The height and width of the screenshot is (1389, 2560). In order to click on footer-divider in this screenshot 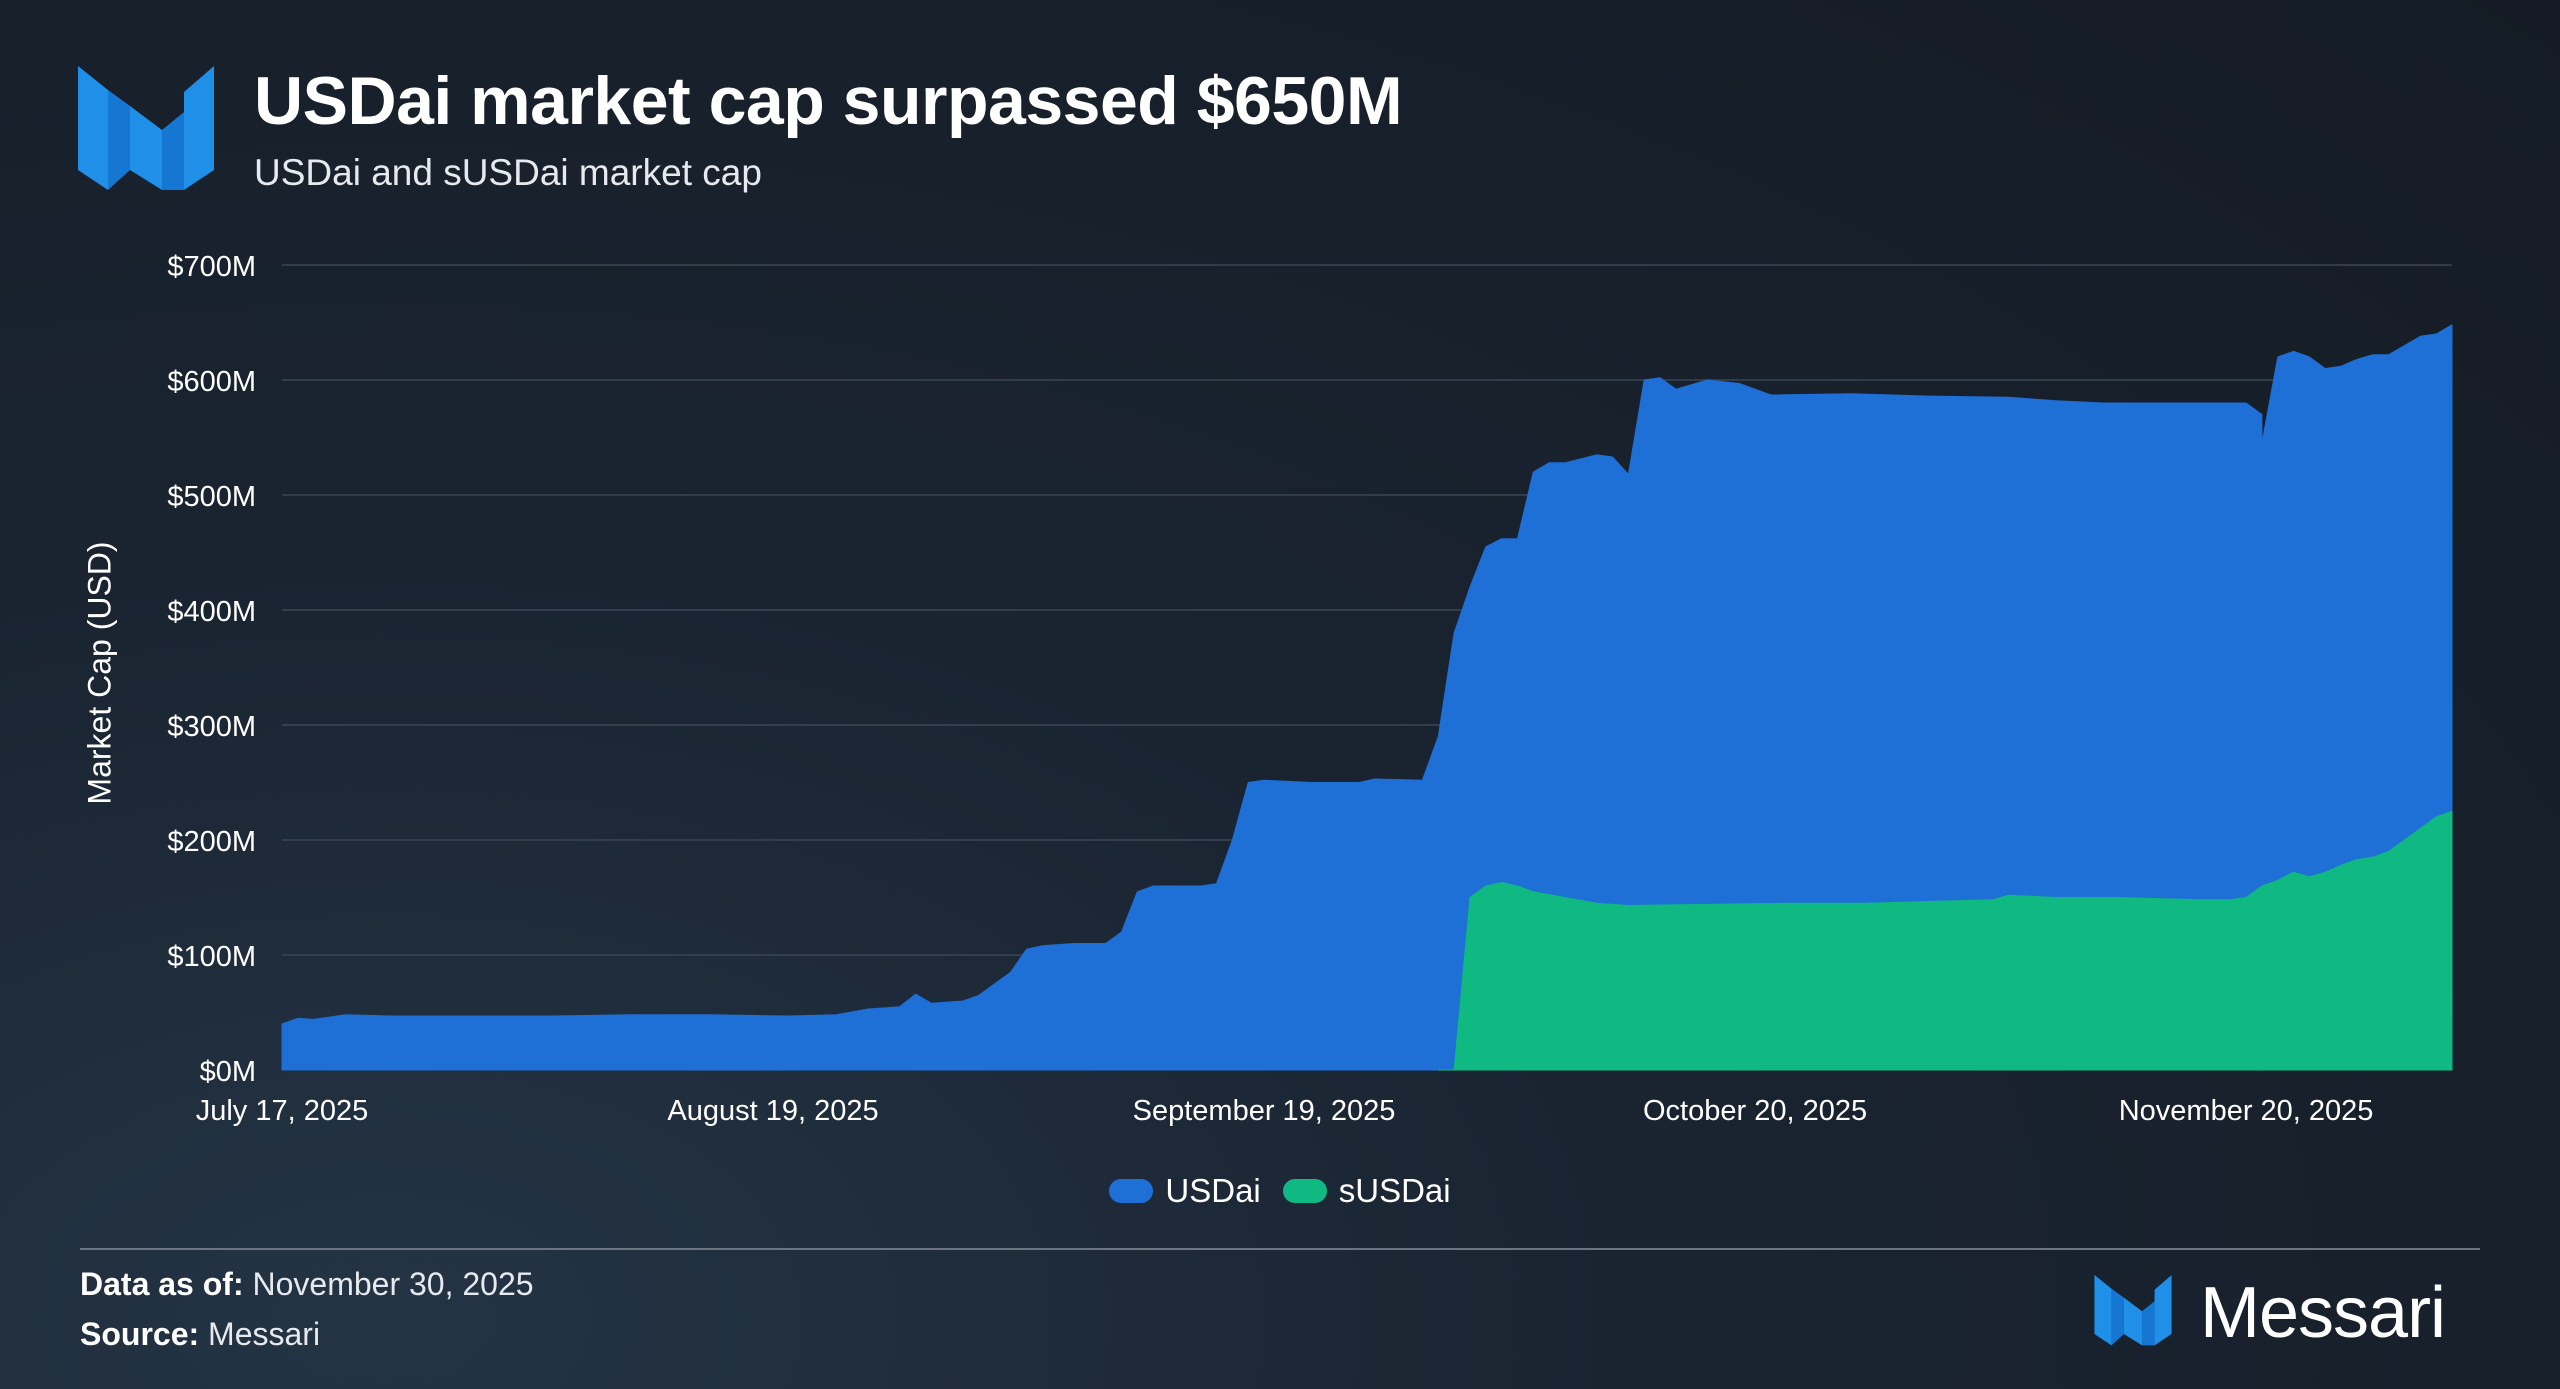, I will do `click(1280, 1249)`.